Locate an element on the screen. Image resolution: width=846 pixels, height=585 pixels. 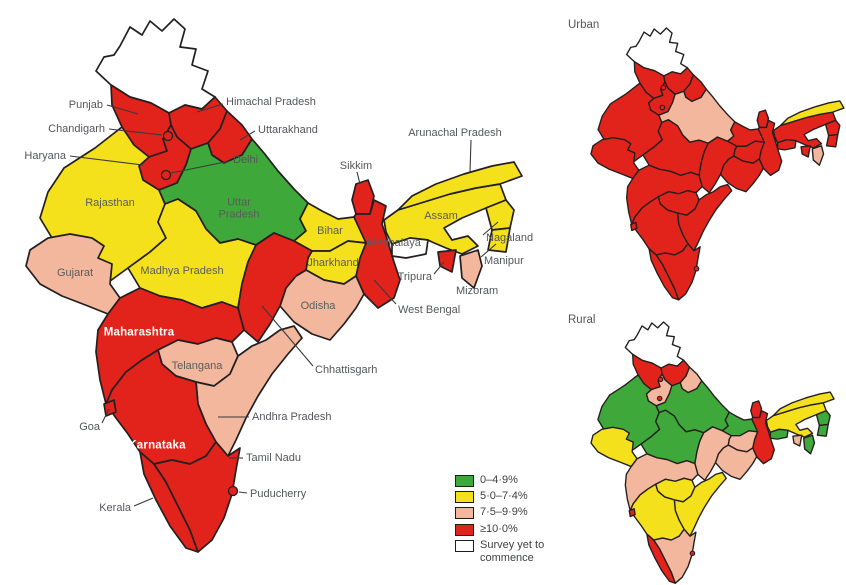
state-jammu_kashmir-rural is located at coordinates (654, 345).